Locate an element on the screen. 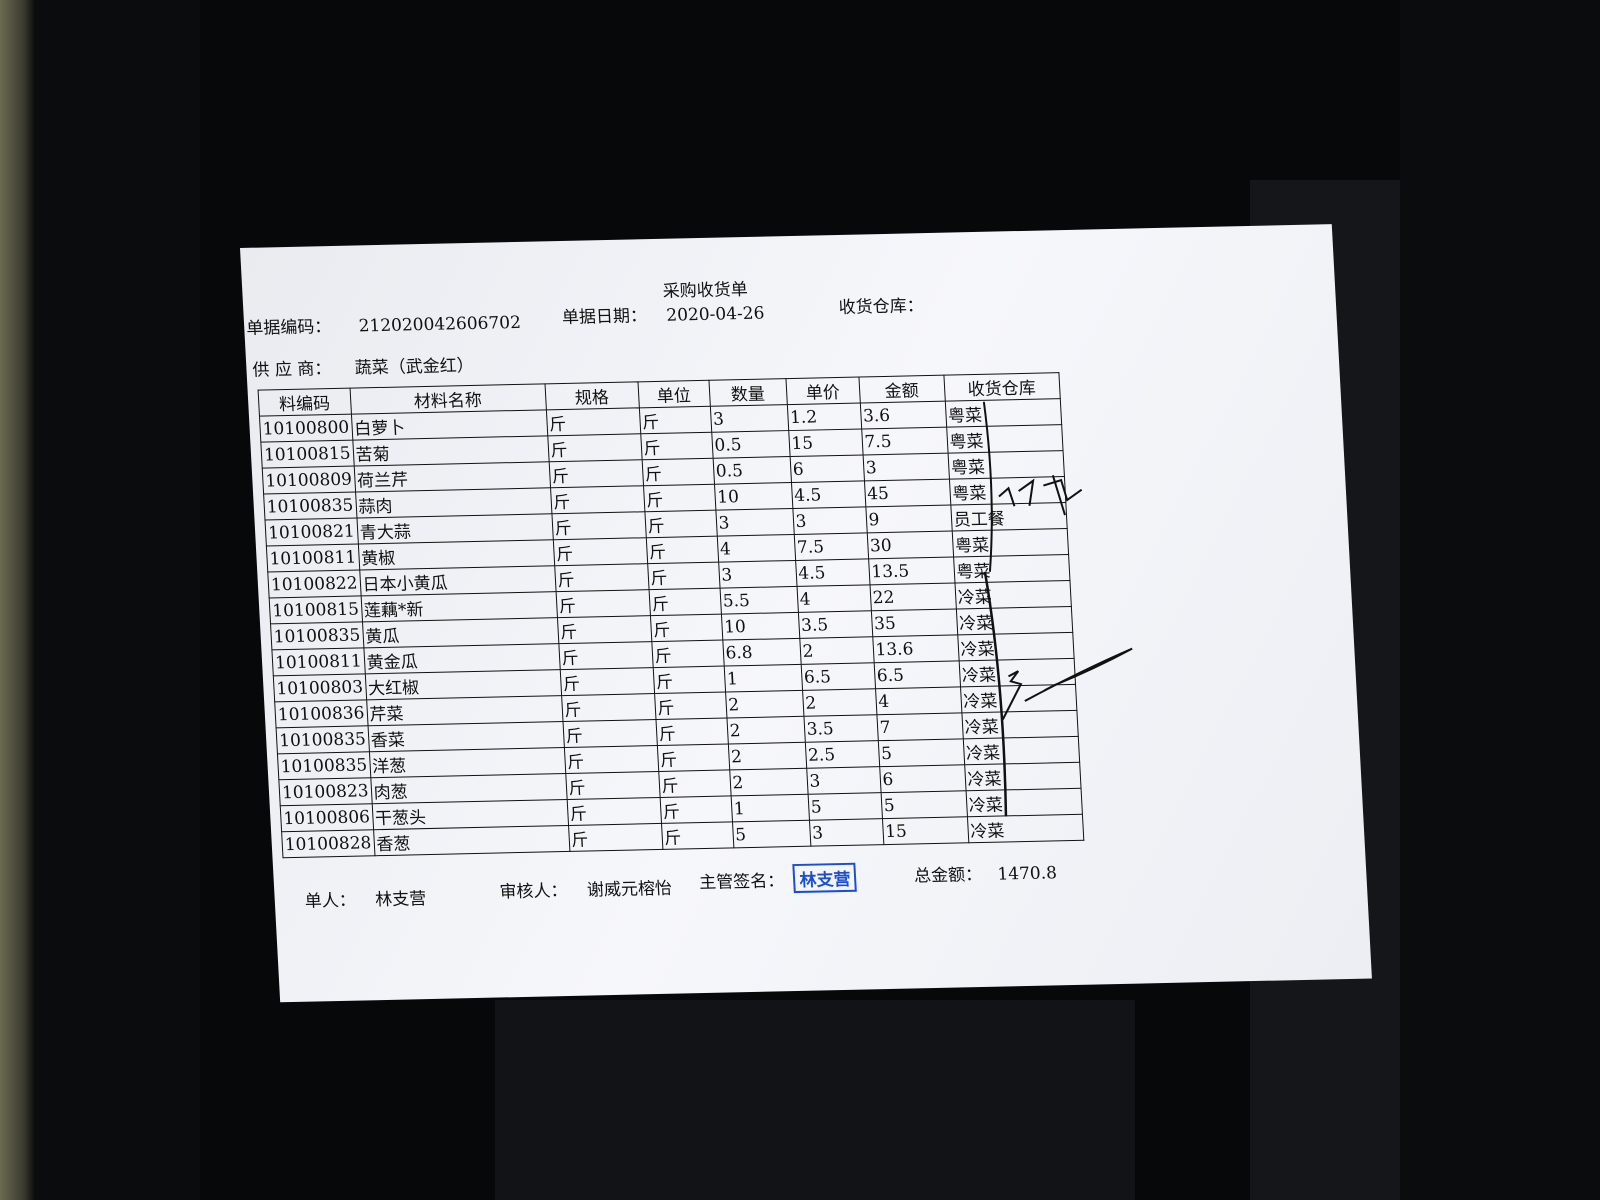 This screenshot has width=1600, height=1200. supervisor-label: 主管签名： is located at coordinates (741, 882).